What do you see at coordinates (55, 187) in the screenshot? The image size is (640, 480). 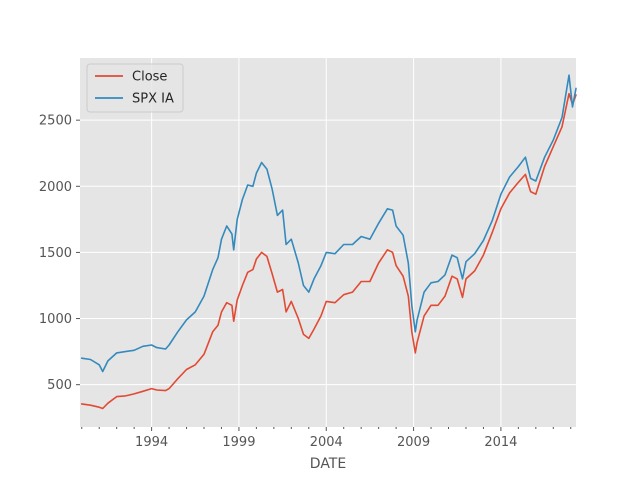 I see `y-tick-label: 2000` at bounding box center [55, 187].